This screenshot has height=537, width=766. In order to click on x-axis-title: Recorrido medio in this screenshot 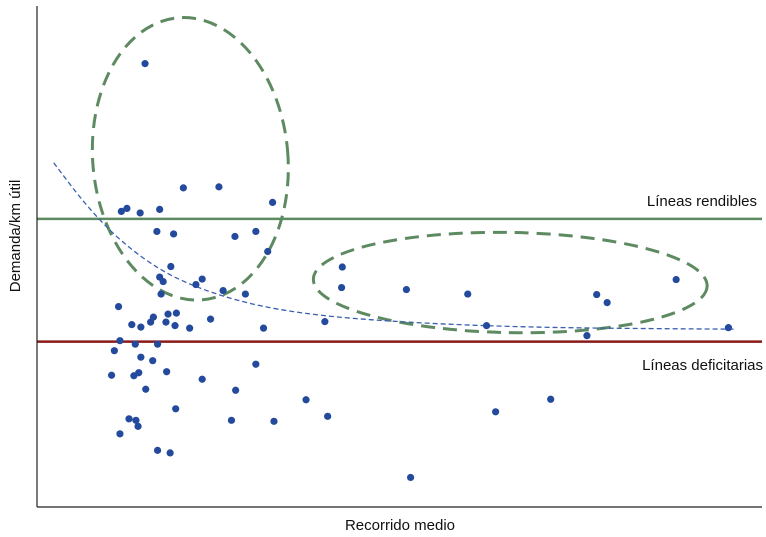, I will do `click(400, 525)`.